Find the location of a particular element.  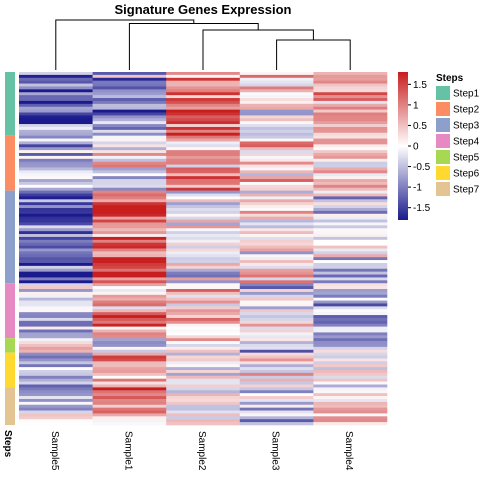

color-scale-tick-label: 0.5 is located at coordinates (420, 126).